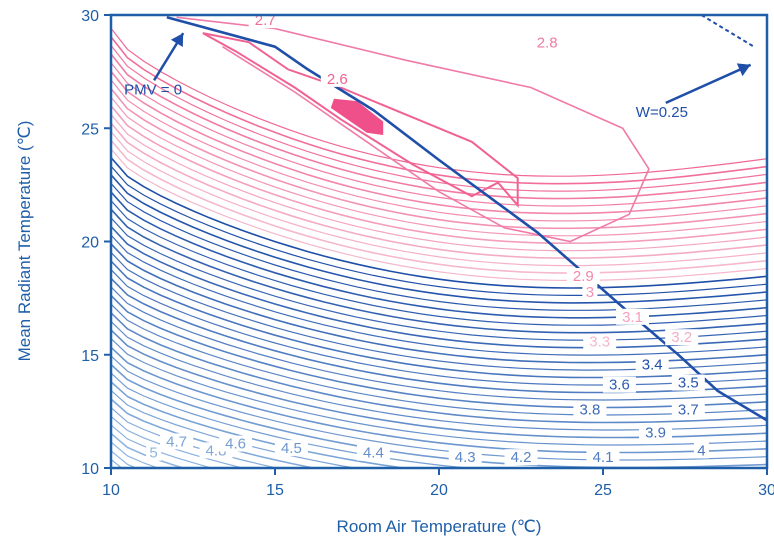 This screenshot has height=541, width=774. I want to click on contour-label: 3.8, so click(589, 410).